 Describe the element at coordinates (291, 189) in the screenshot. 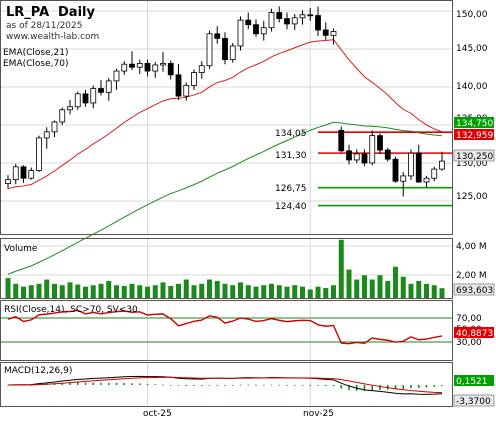

I see `level-label-126-75: 126,75` at that location.